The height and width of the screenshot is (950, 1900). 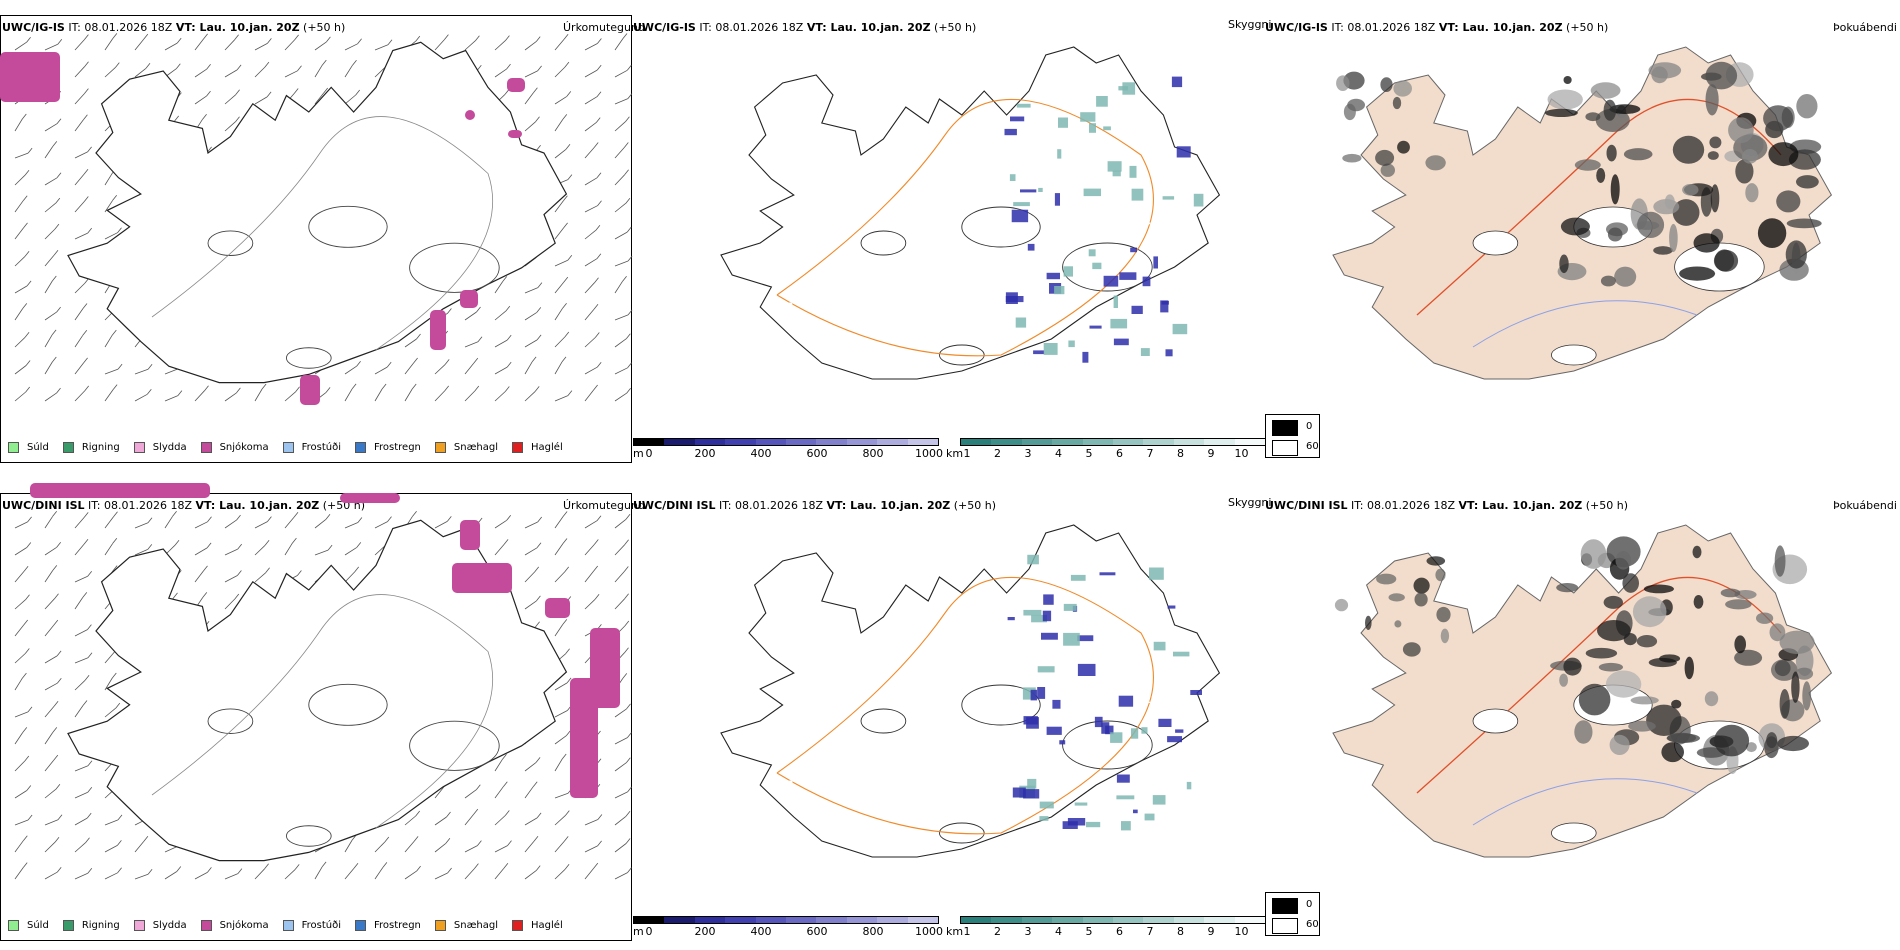 What do you see at coordinates (924, 249) in the screenshot?
I see `cloud-base-label: 127` at bounding box center [924, 249].